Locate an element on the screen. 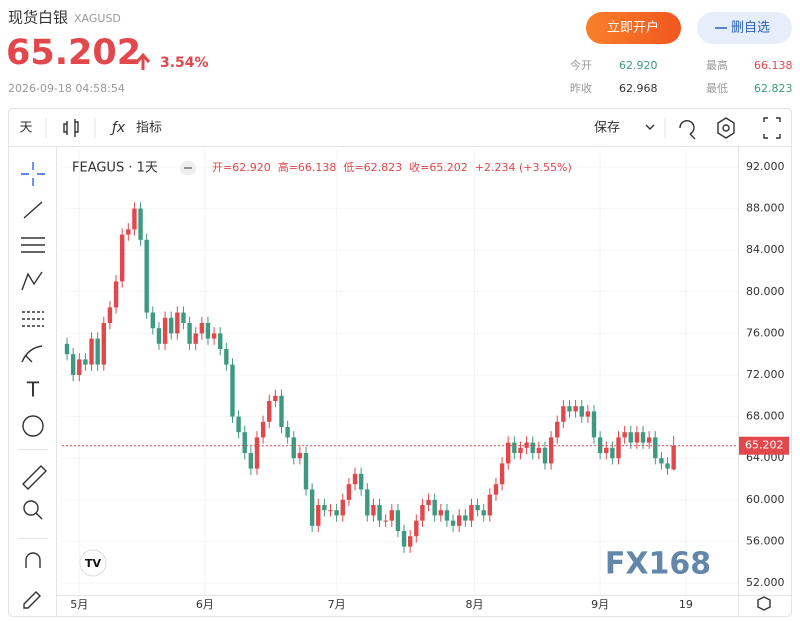 Image resolution: width=800 pixels, height=621 pixels. remove-watch-label: 删自选 is located at coordinates (750, 28).